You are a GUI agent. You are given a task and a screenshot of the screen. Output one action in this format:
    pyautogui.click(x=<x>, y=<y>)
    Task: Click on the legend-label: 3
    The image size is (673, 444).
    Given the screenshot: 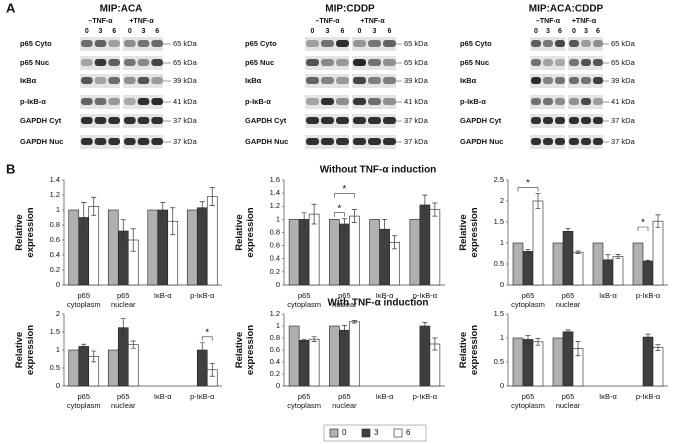 What is the action you would take?
    pyautogui.click(x=376, y=432)
    